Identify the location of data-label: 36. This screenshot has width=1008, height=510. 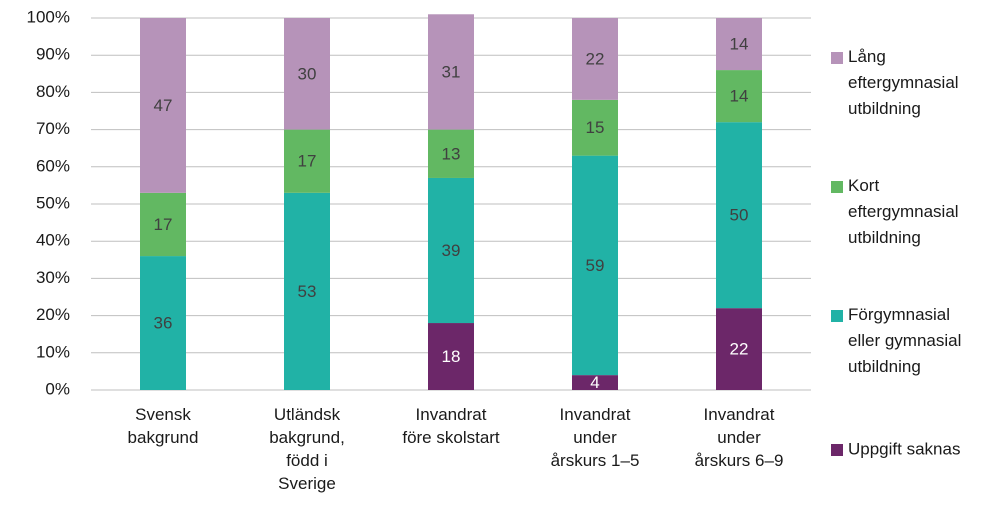
(163, 323).